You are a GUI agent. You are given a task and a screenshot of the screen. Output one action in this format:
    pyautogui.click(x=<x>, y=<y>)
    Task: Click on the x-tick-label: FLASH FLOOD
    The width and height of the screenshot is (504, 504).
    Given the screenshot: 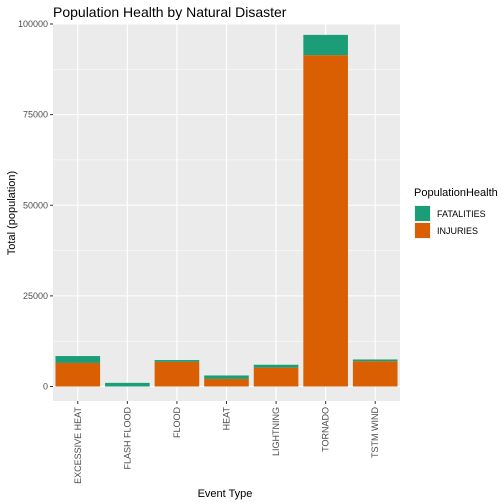 What is the action you would take?
    pyautogui.click(x=127, y=438)
    